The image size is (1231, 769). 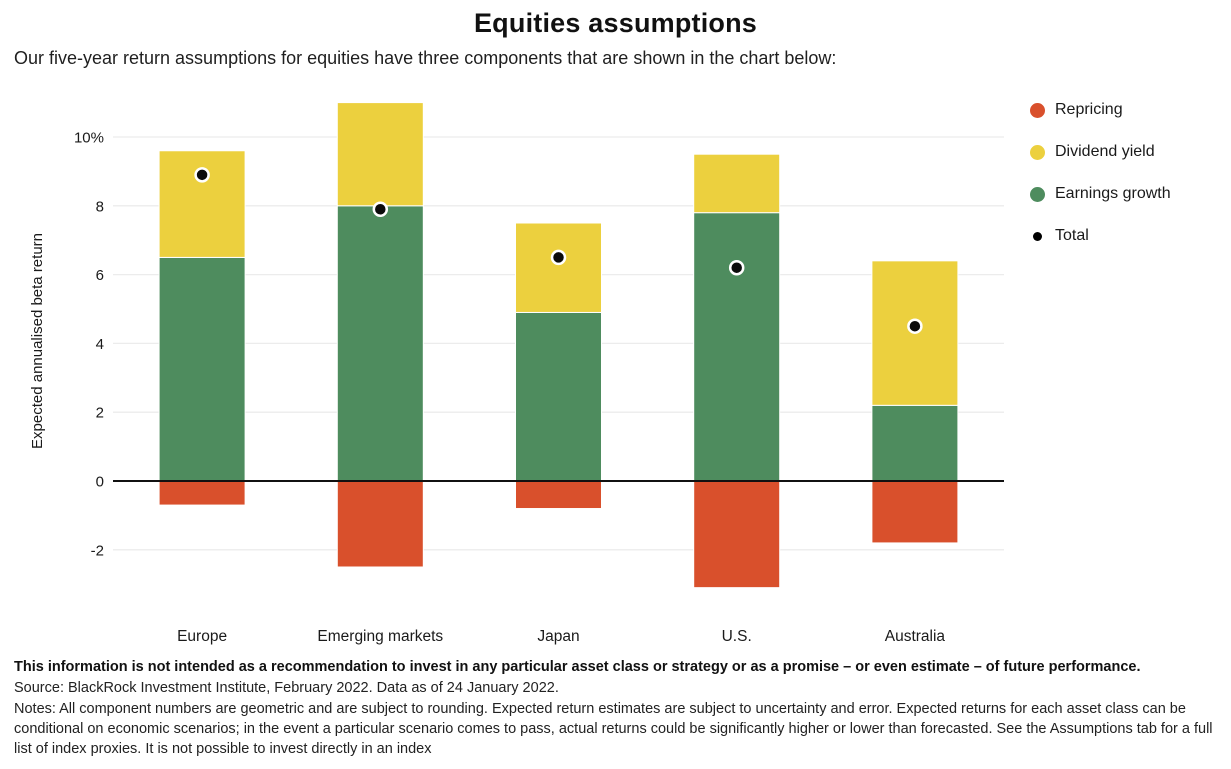 I want to click on dividend-yield-swatch-icon, so click(x=1037, y=152).